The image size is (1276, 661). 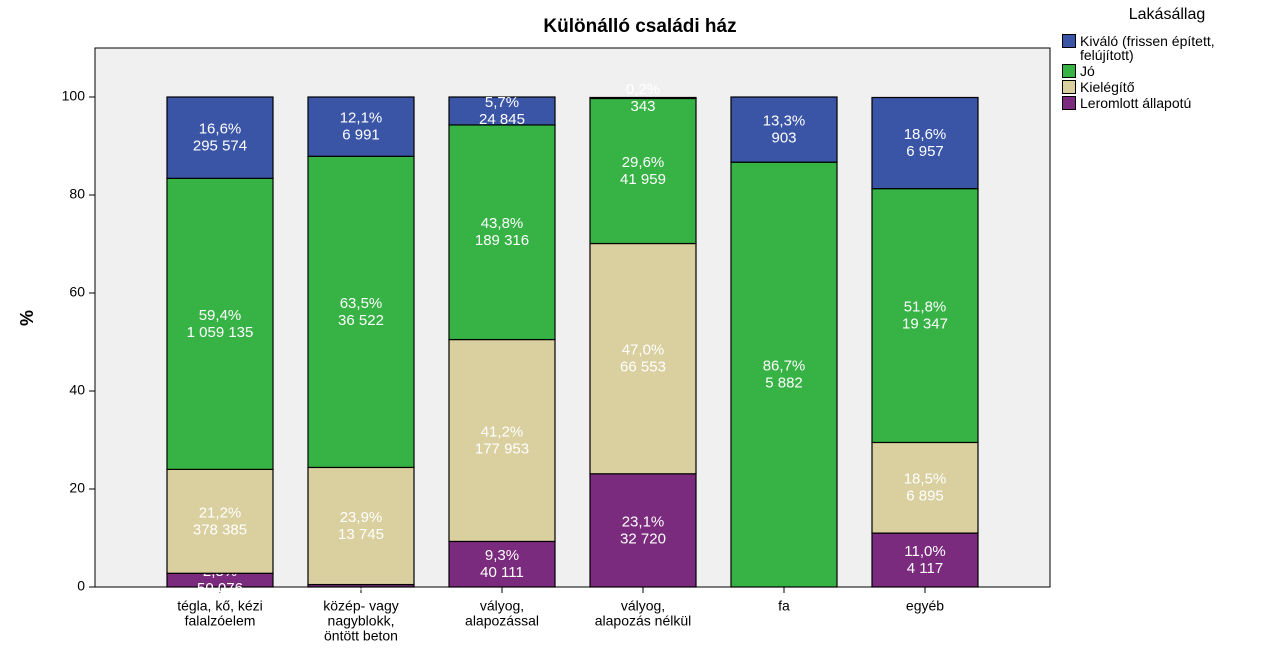 What do you see at coordinates (220, 332) in the screenshot?
I see `count-label: 1 059 135` at bounding box center [220, 332].